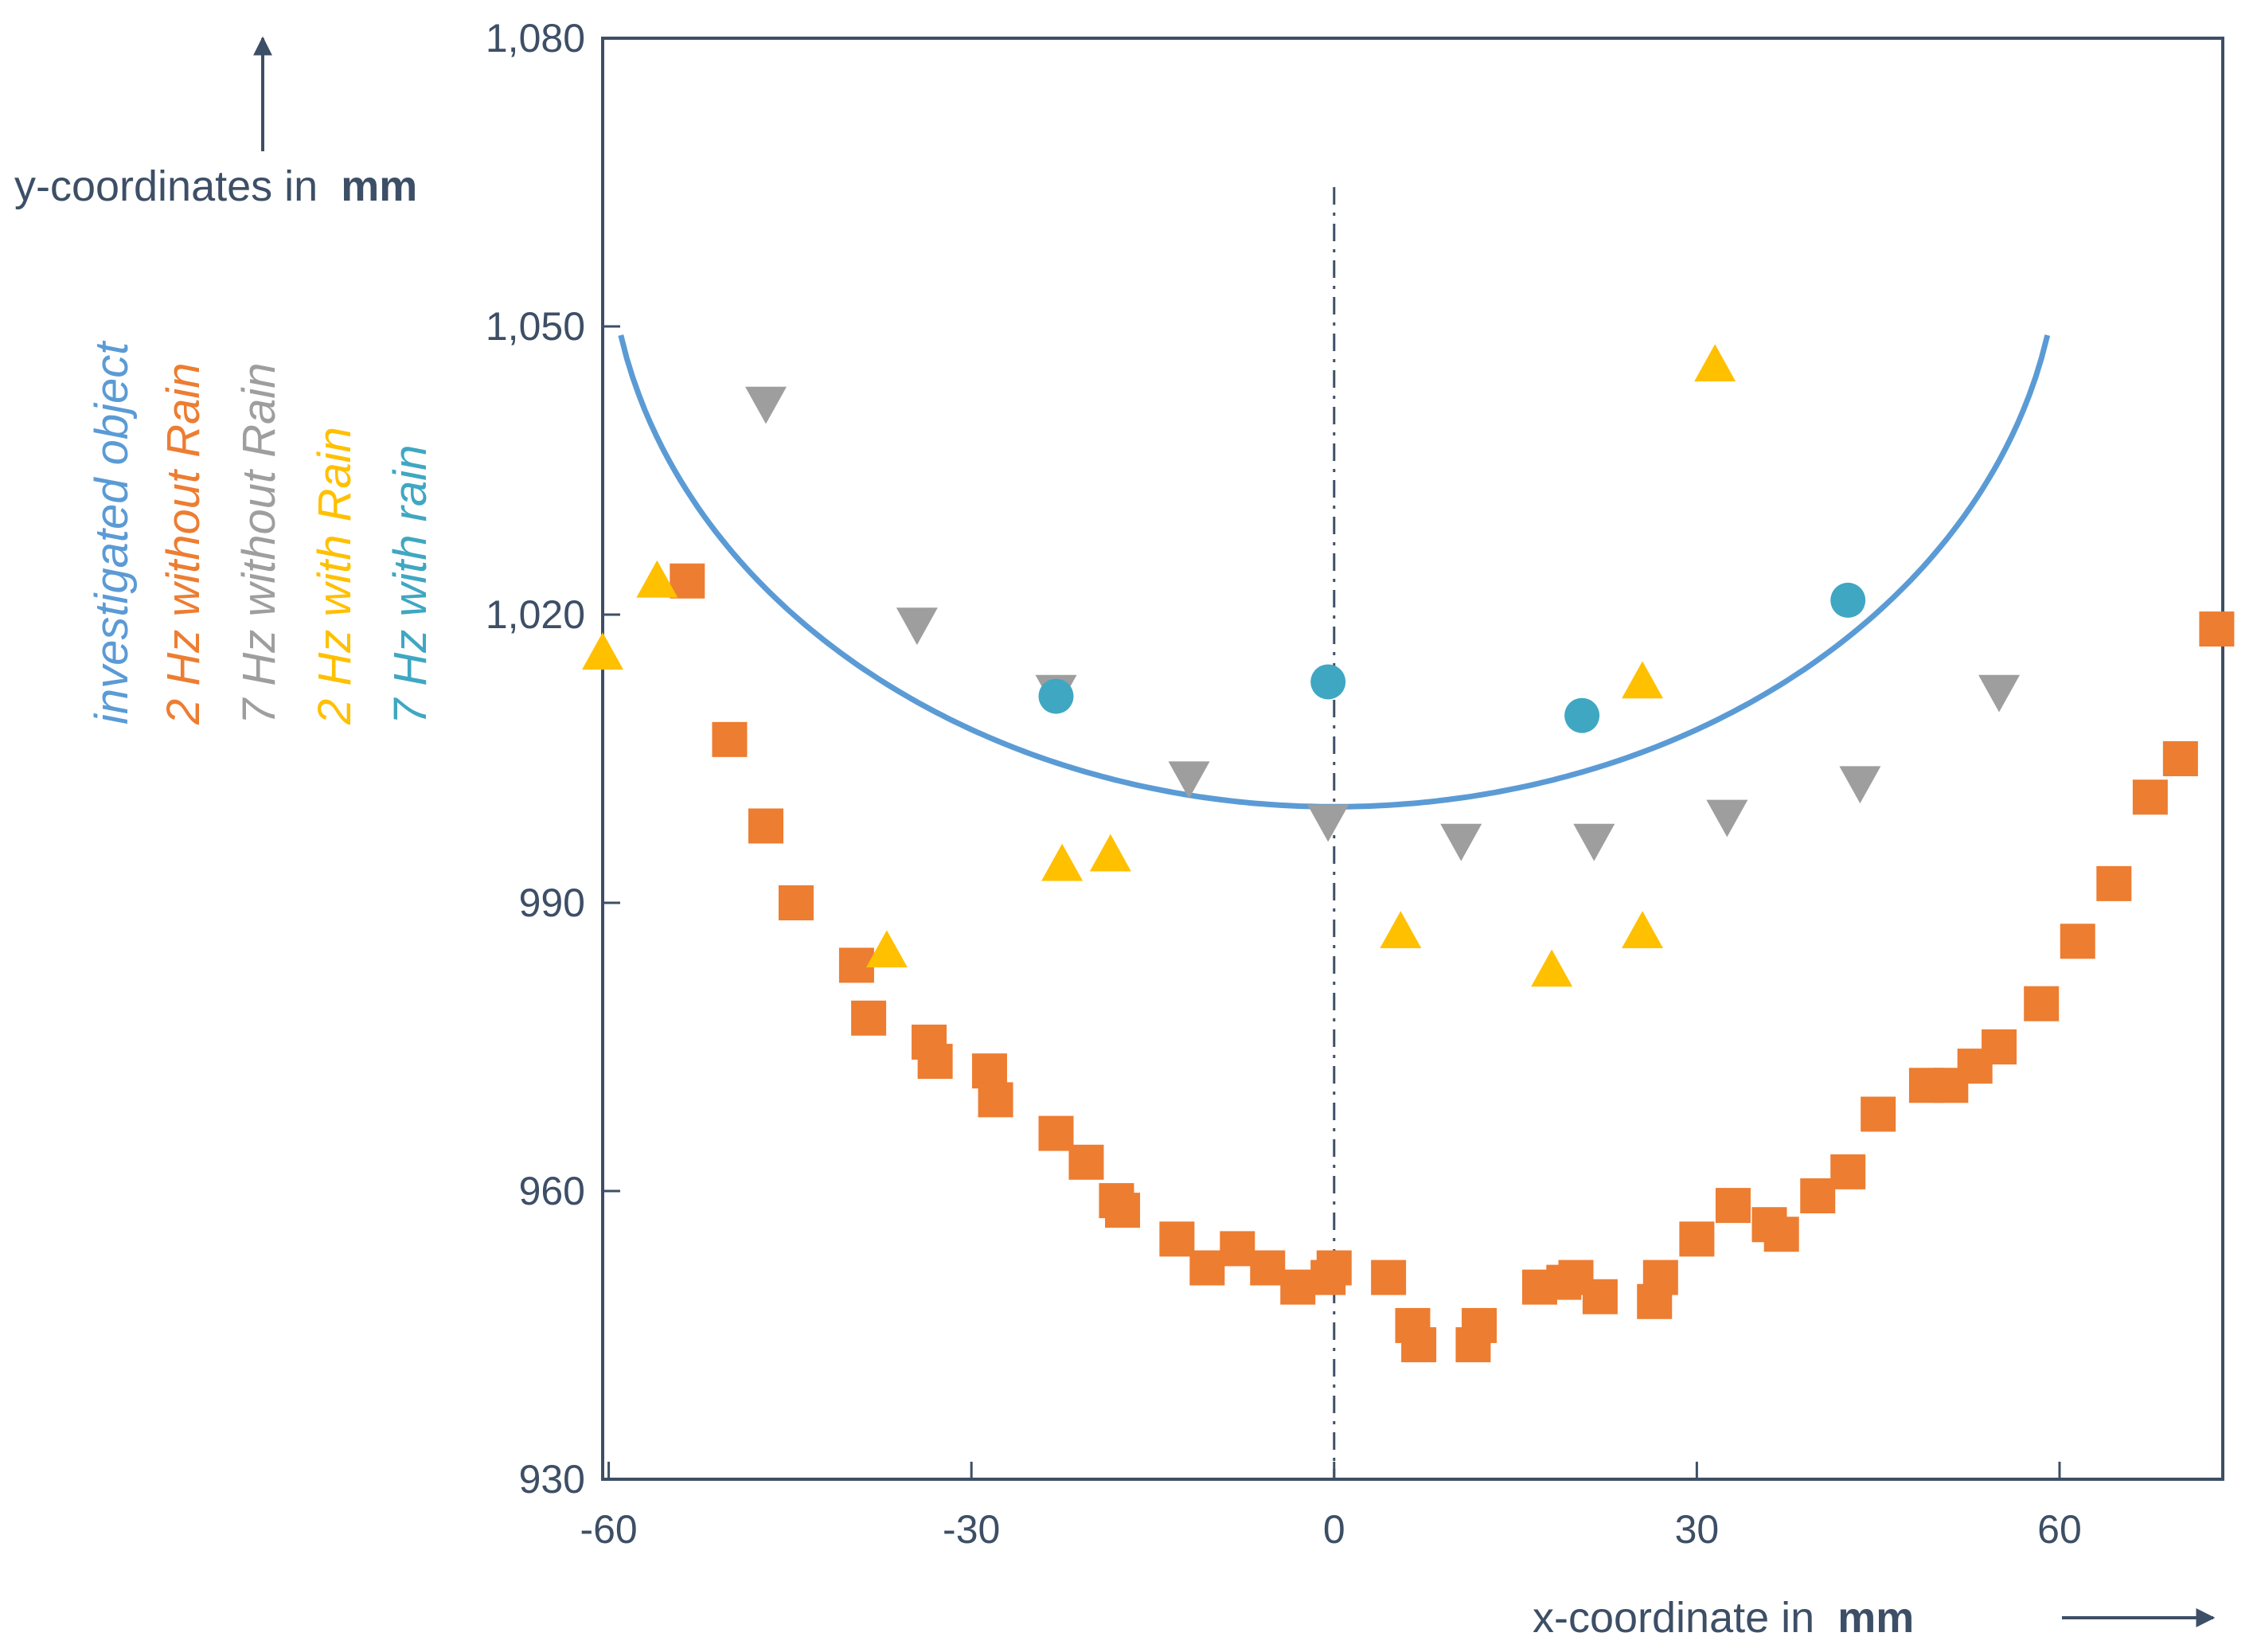 The width and height of the screenshot is (2257, 1652). I want to click on y-tick-label: 960, so click(552, 1191).